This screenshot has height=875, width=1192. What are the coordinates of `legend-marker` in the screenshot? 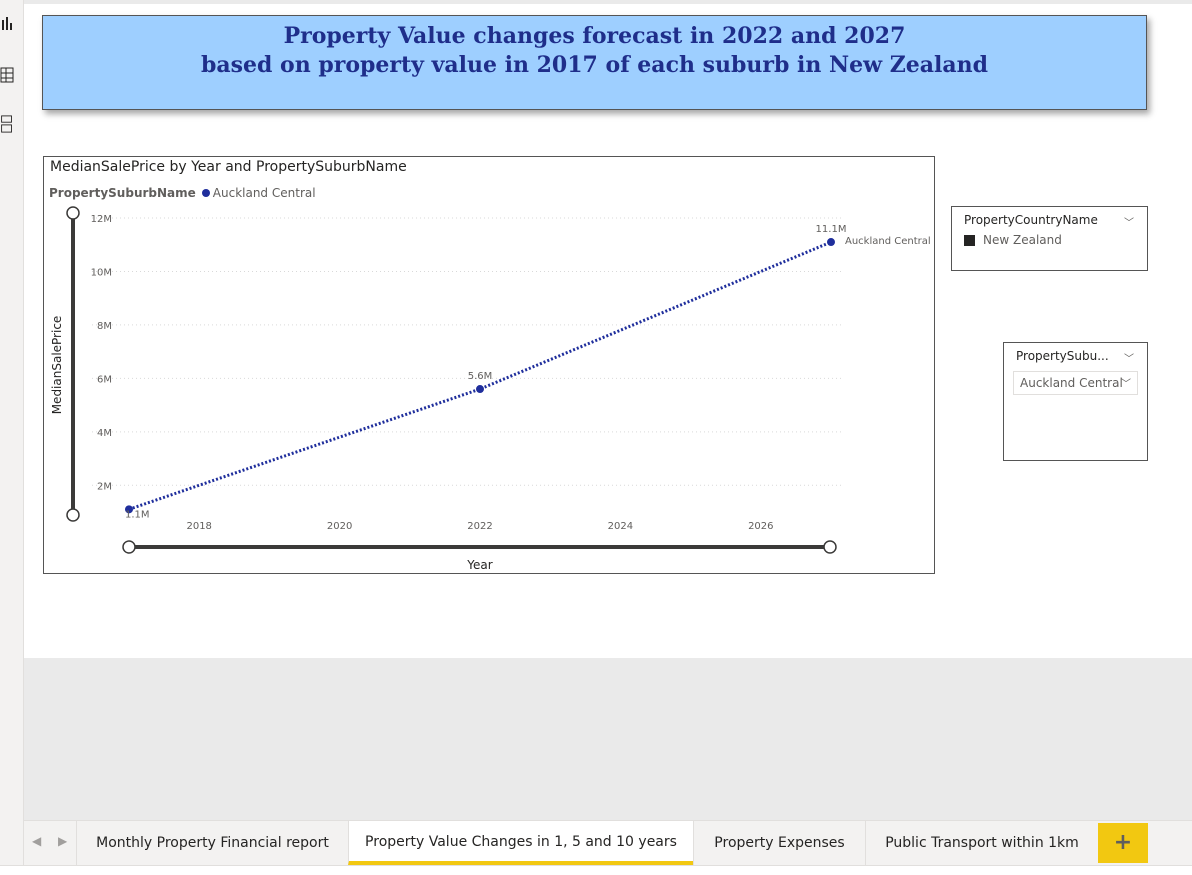 It's located at (205, 193).